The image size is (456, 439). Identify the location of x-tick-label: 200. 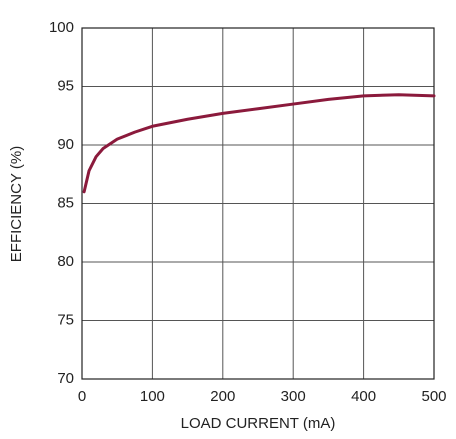
(222, 396).